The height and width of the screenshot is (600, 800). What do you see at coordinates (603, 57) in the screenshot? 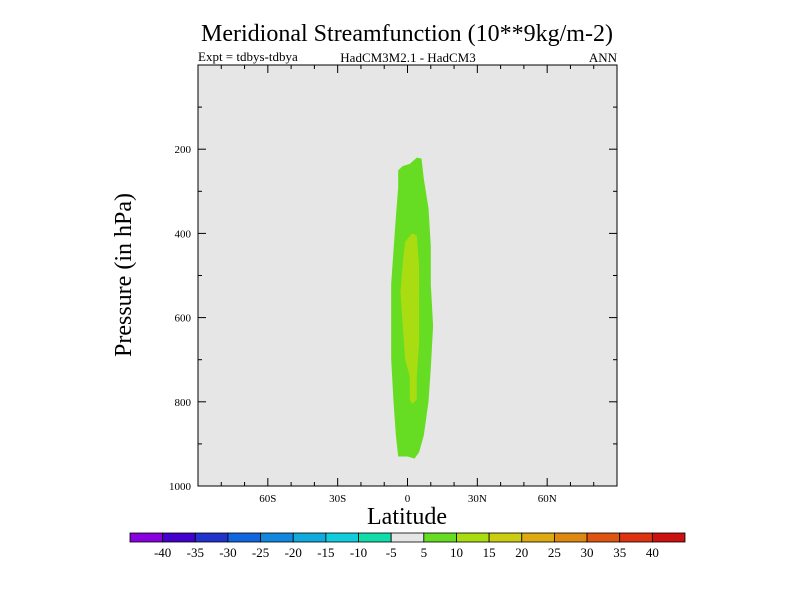
I see `season-label: ANN` at bounding box center [603, 57].